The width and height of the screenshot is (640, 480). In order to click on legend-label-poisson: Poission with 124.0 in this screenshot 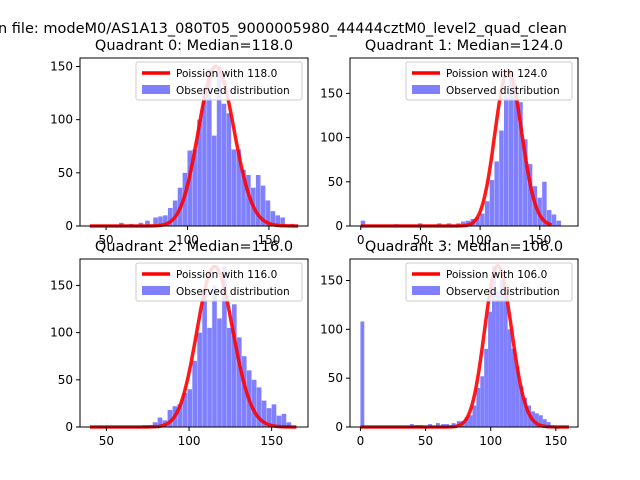, I will do `click(496, 74)`.